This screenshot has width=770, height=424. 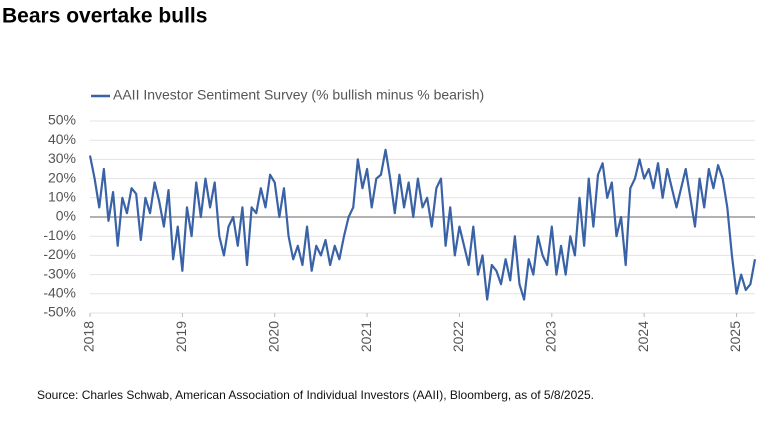 What do you see at coordinates (643, 336) in the screenshot?
I see `x-tick-label: 2024` at bounding box center [643, 336].